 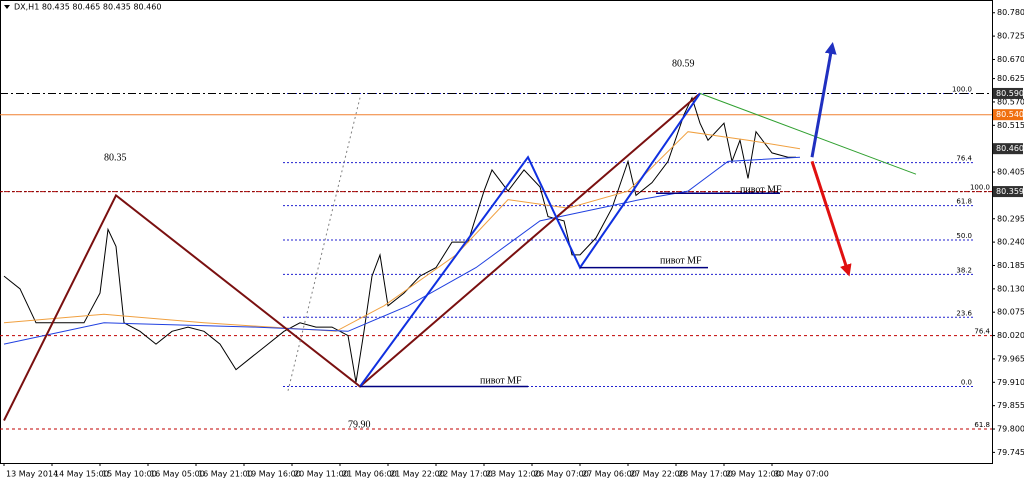 I want to click on x-tick-label: 21 May 06:00, so click(x=369, y=474).